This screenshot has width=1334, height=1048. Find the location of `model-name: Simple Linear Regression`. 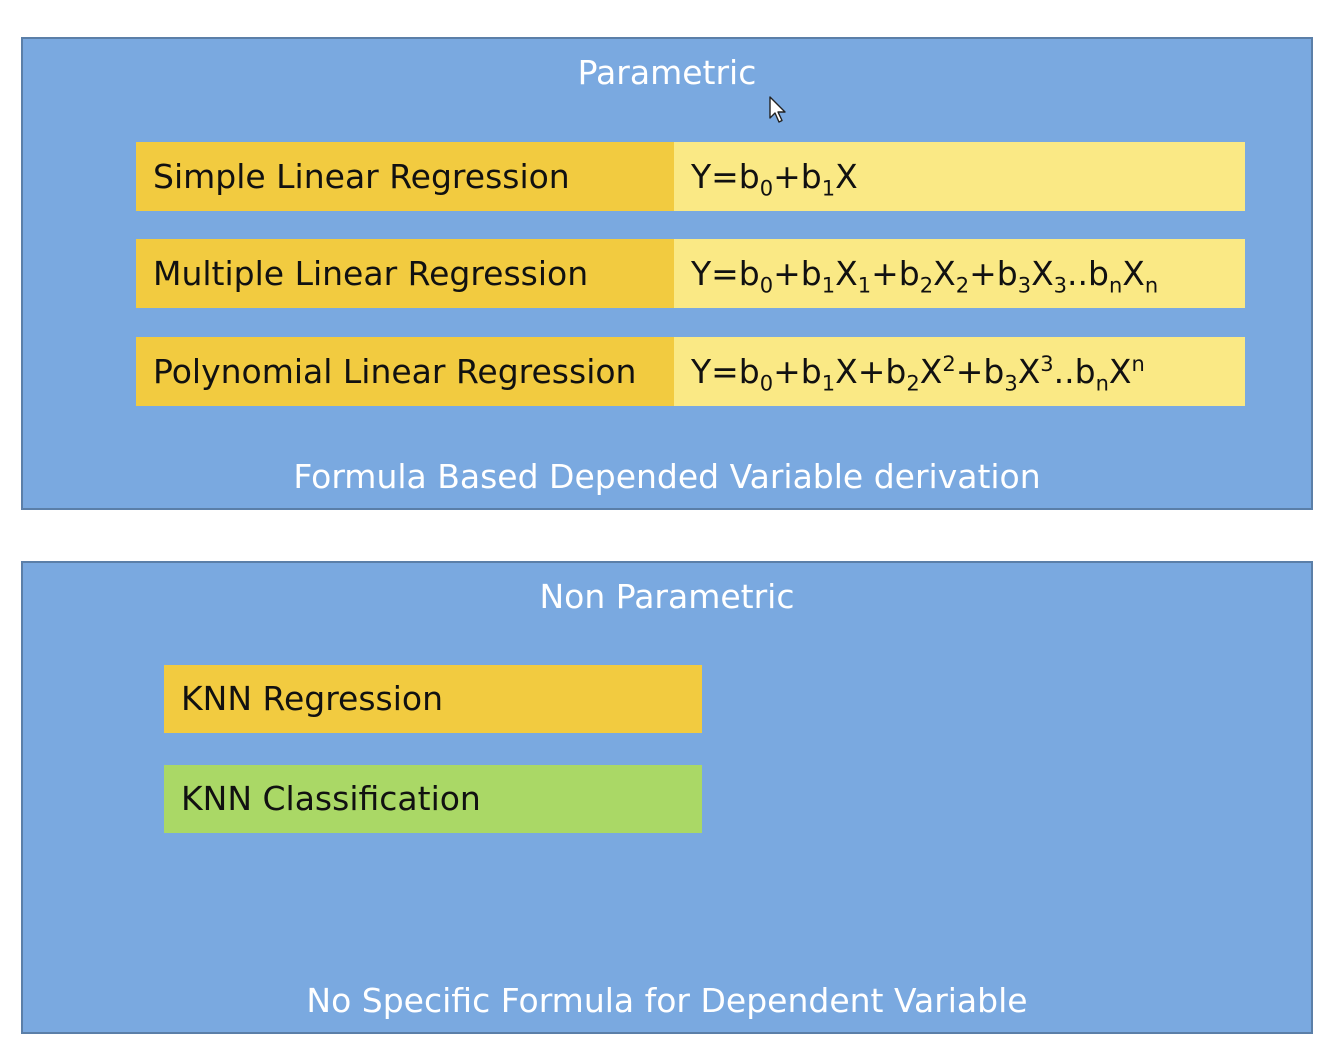

model-name: Simple Linear Regression is located at coordinates (405, 176).